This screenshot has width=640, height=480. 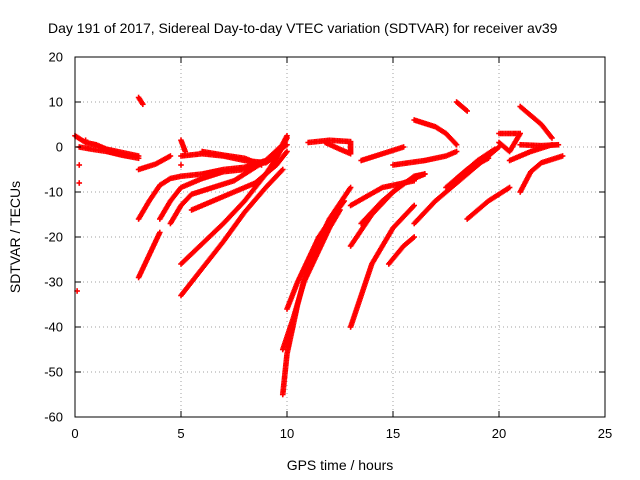 What do you see at coordinates (53, 417) in the screenshot?
I see `y-tick-label: -60` at bounding box center [53, 417].